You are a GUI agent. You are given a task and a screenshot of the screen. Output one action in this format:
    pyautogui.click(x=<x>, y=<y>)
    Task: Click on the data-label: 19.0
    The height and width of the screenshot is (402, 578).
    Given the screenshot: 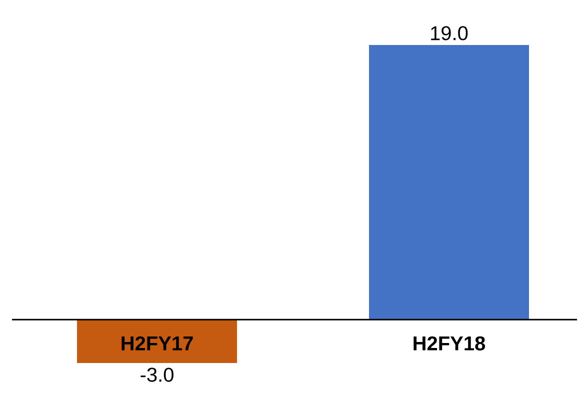 What is the action you would take?
    pyautogui.click(x=449, y=33)
    